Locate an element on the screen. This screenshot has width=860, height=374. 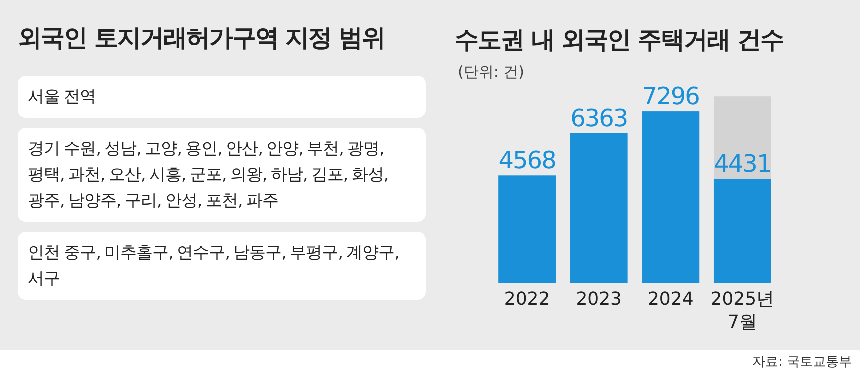
x-tick-label: 2024 is located at coordinates (671, 299).